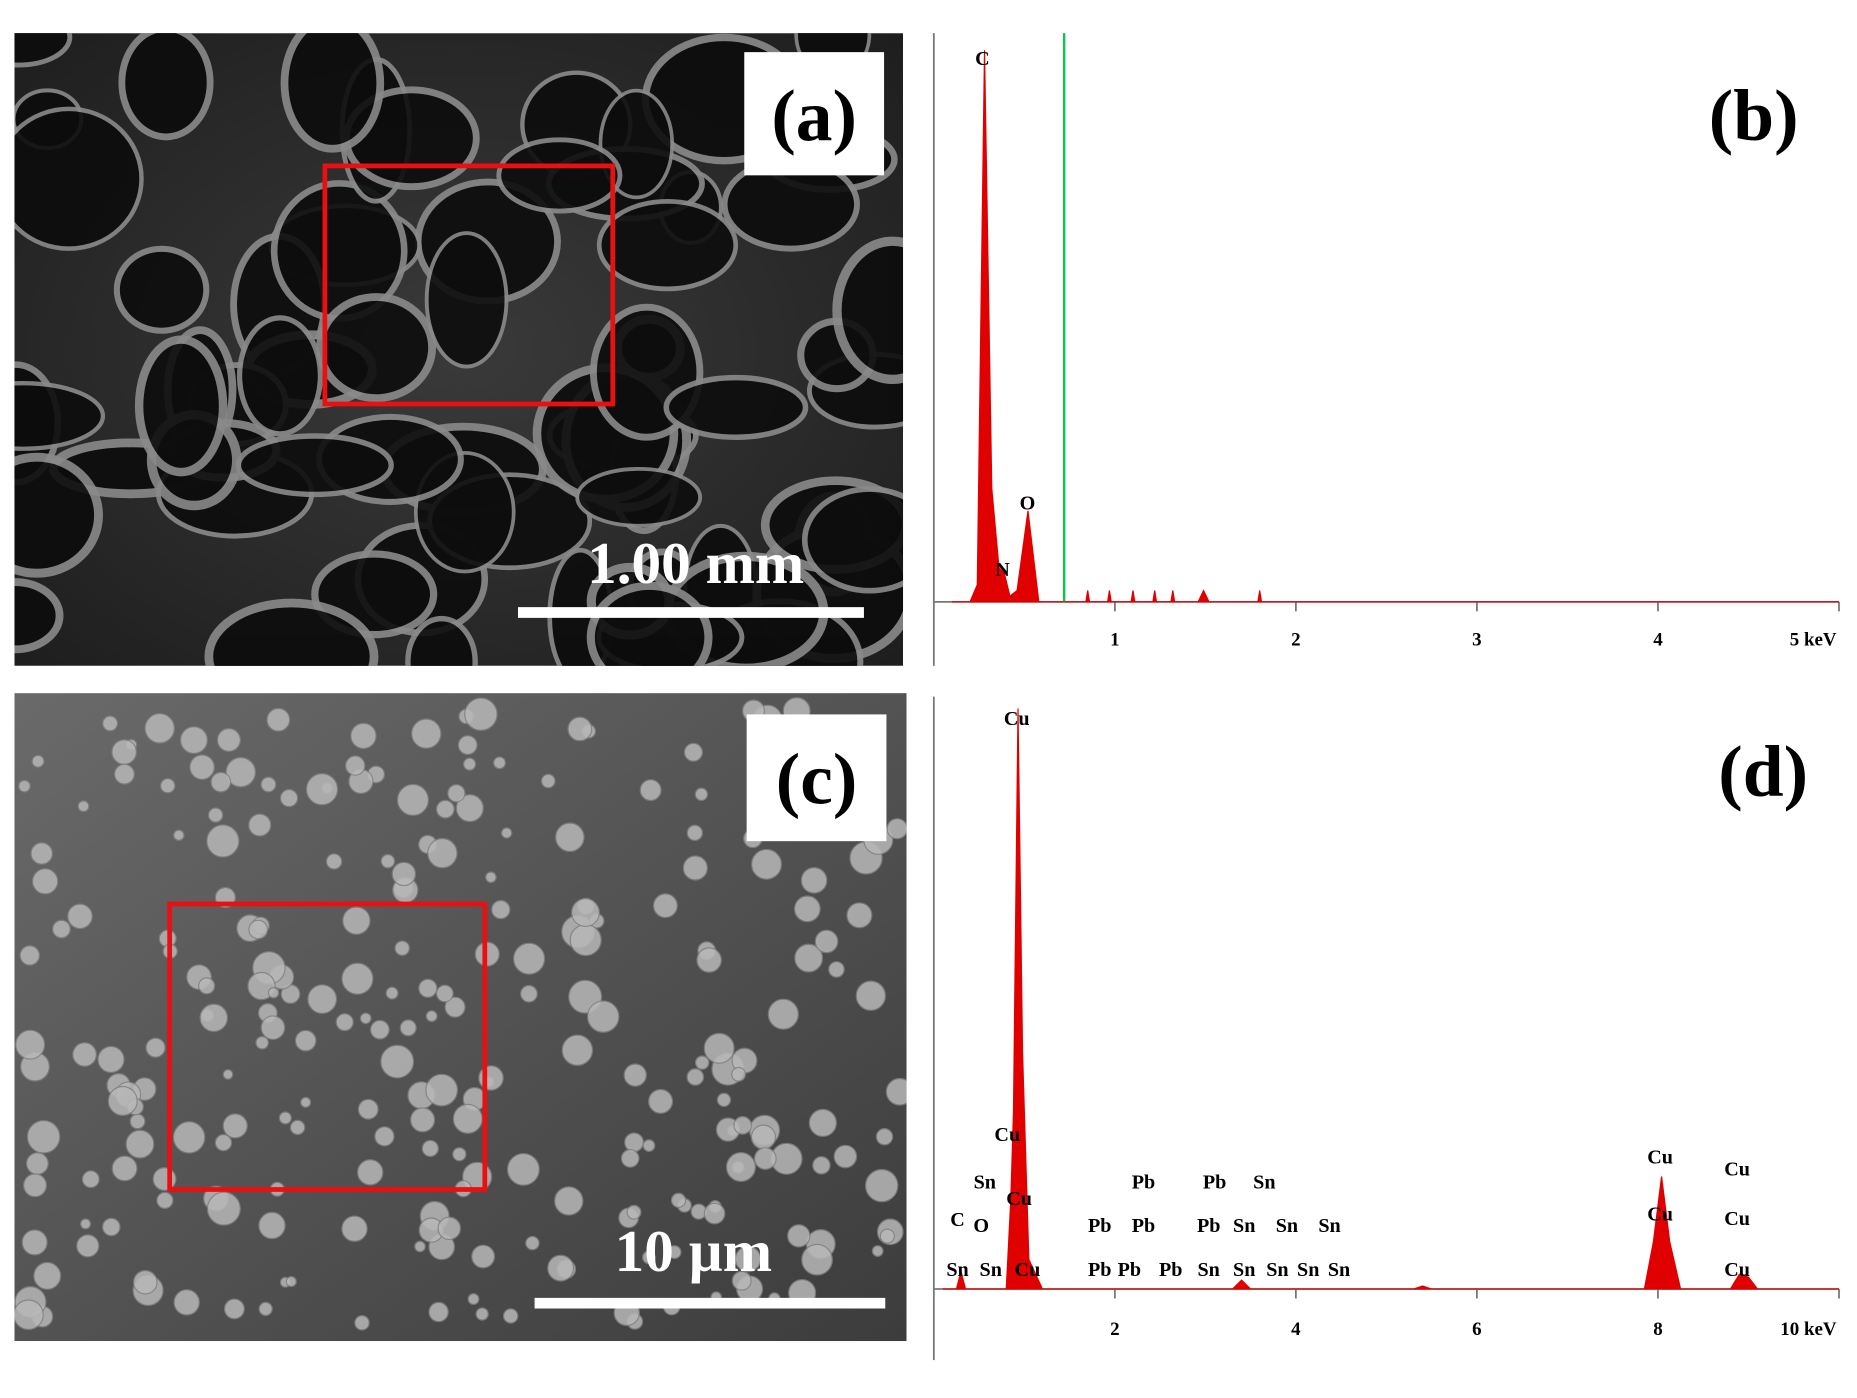 The width and height of the screenshot is (1857, 1398). What do you see at coordinates (1754, 115) in the screenshot?
I see `panel-label: (b)` at bounding box center [1754, 115].